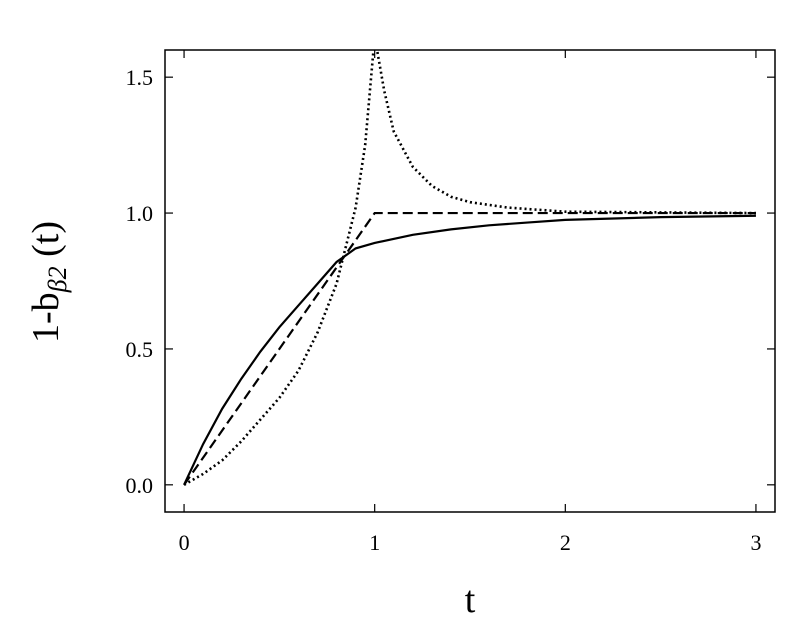 This screenshot has height=623, width=800. I want to click on x-tick-label: 1, so click(374, 542).